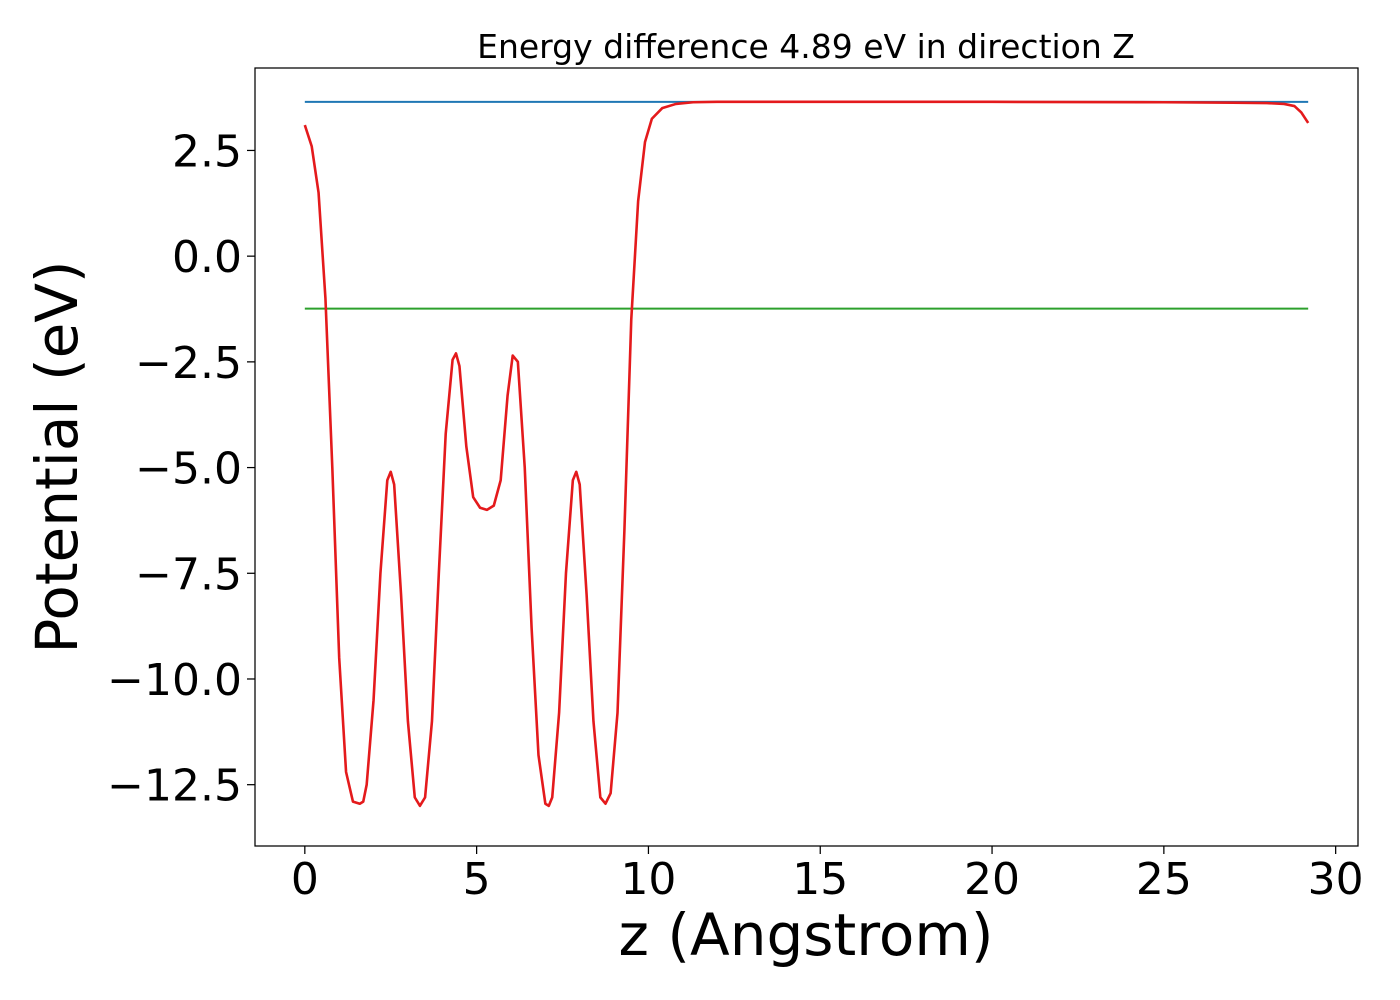 The height and width of the screenshot is (1000, 1400). Describe the element at coordinates (648, 879) in the screenshot. I see `x-tick-label: 10` at that location.